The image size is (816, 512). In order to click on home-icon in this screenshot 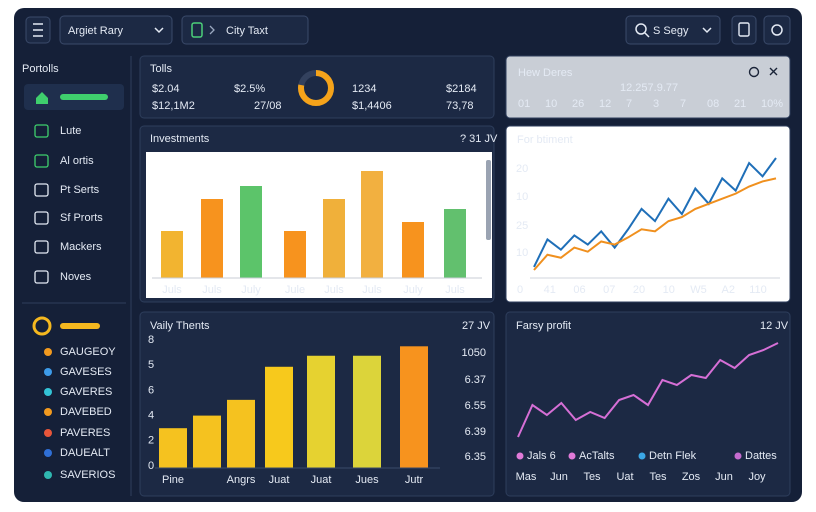, I will do `click(42, 98)`.